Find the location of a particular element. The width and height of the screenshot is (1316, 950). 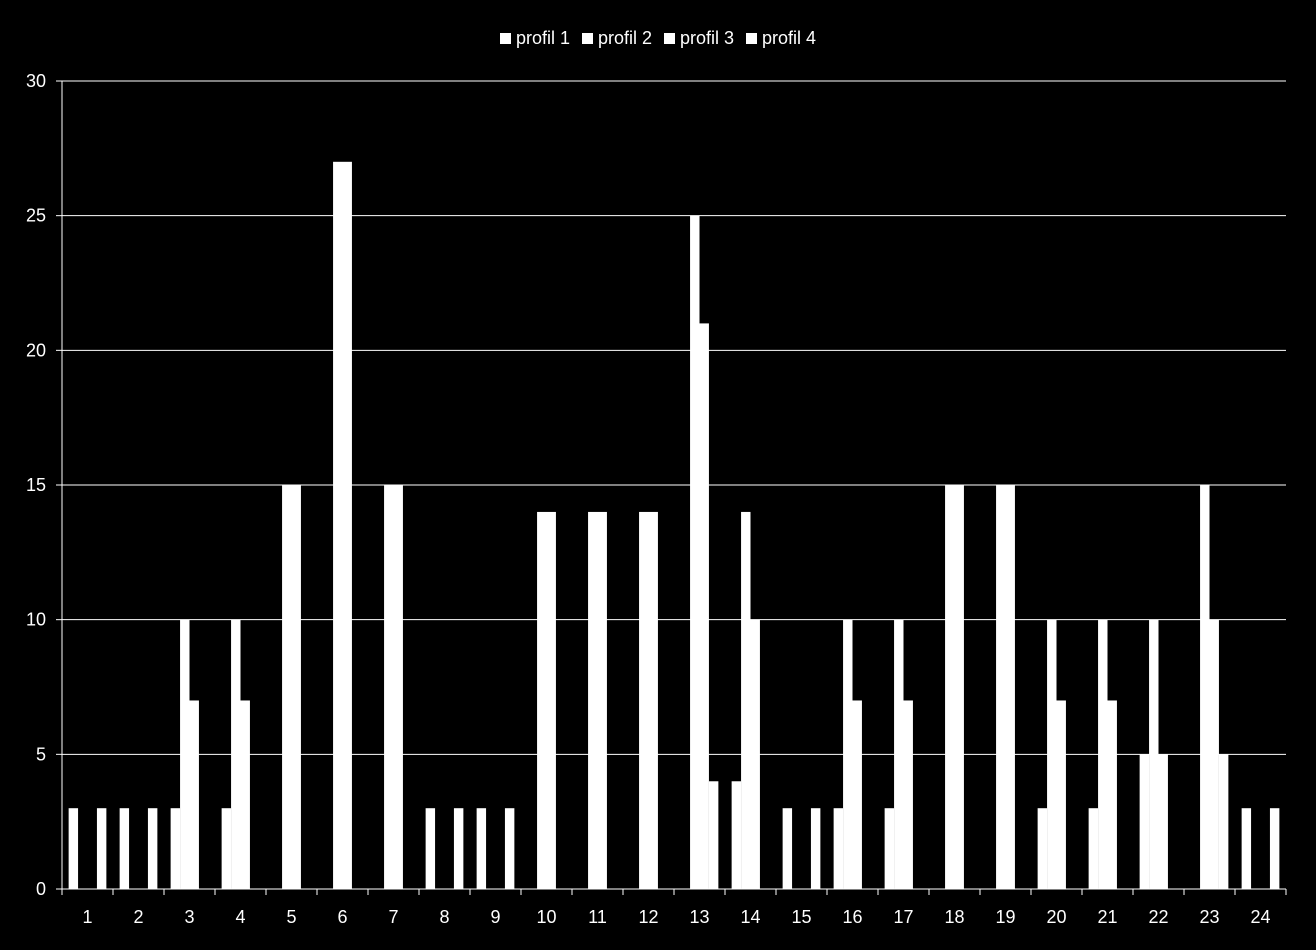

x-tick-label: 1 is located at coordinates (87, 917).